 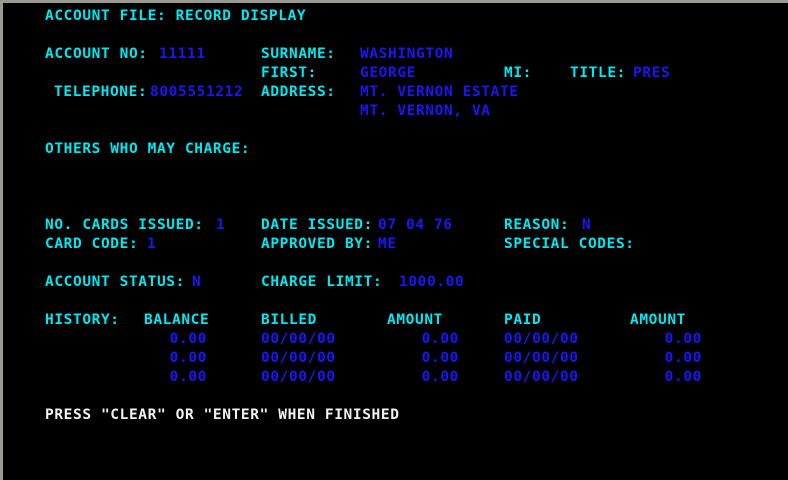 What do you see at coordinates (148, 149) in the screenshot?
I see `others-who-may-charge-heading: OTHERS WHO MAY CHARGE:` at bounding box center [148, 149].